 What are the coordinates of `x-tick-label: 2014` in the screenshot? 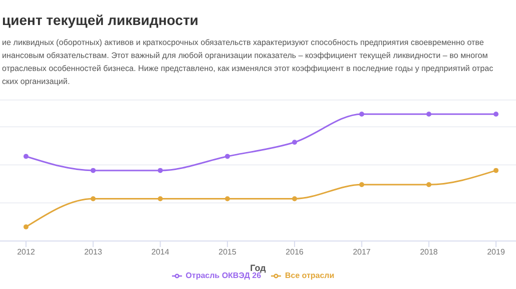 It's located at (160, 252).